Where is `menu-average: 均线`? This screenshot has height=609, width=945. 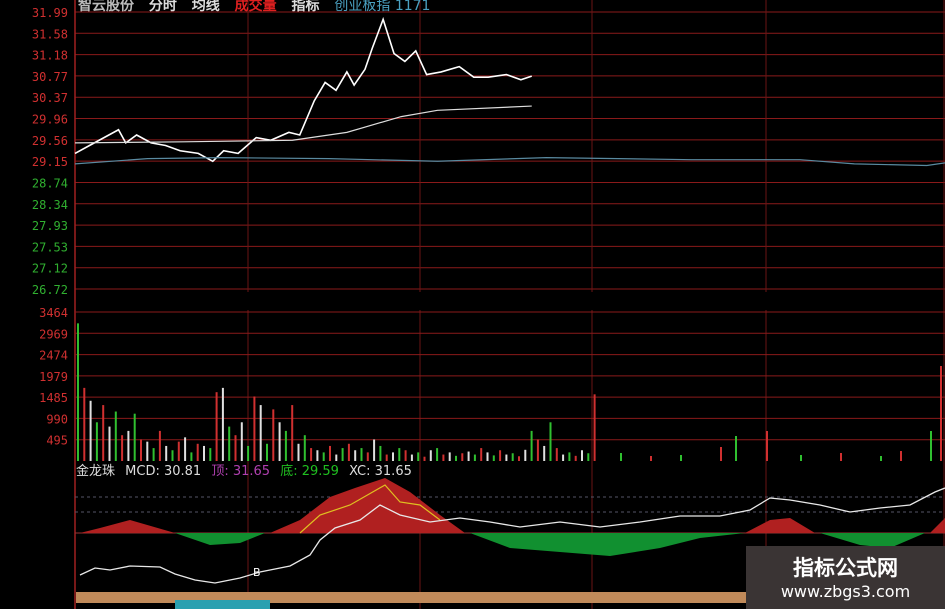 menu-average: 均线 is located at coordinates (205, 7).